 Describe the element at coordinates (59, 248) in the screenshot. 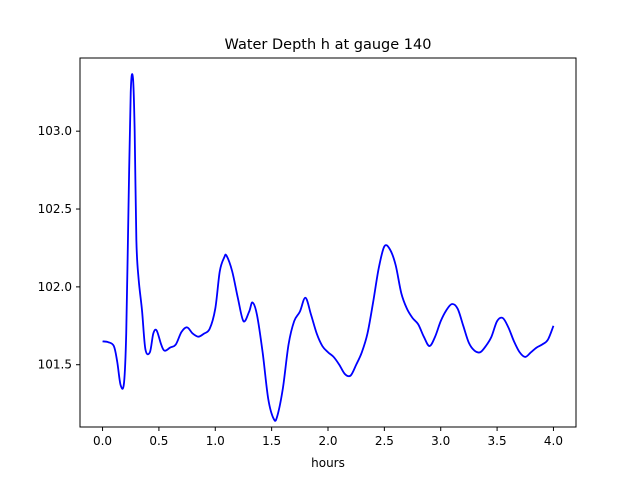

I see `y-axis: 101.5 102.0 102.5 103.0` at that location.